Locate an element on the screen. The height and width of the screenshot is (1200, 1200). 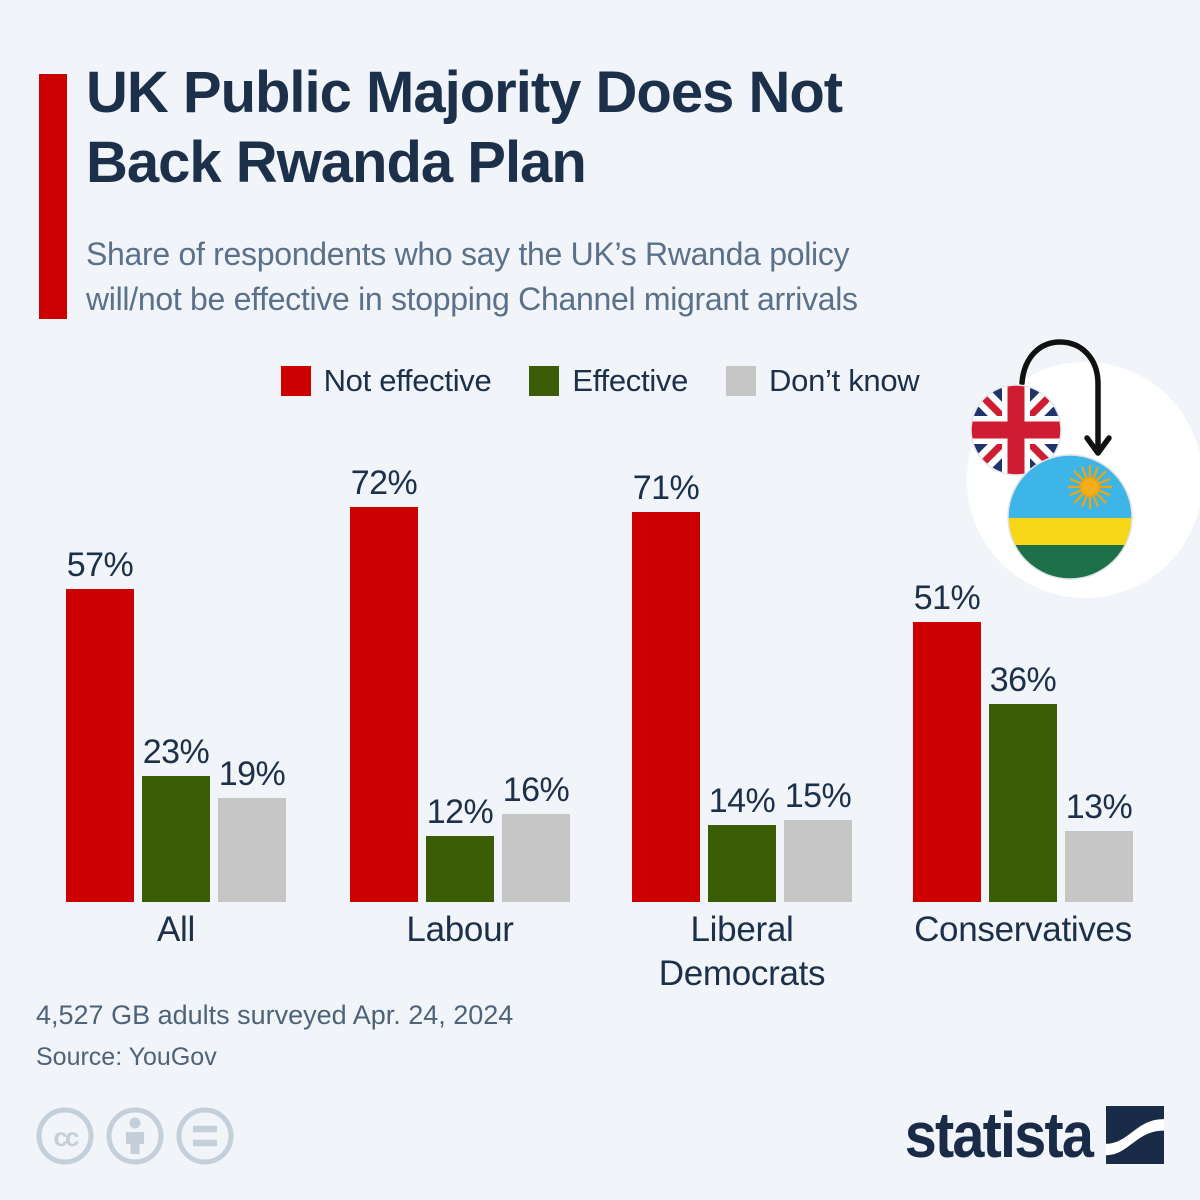
arrow-icon is located at coordinates (1065, 397).